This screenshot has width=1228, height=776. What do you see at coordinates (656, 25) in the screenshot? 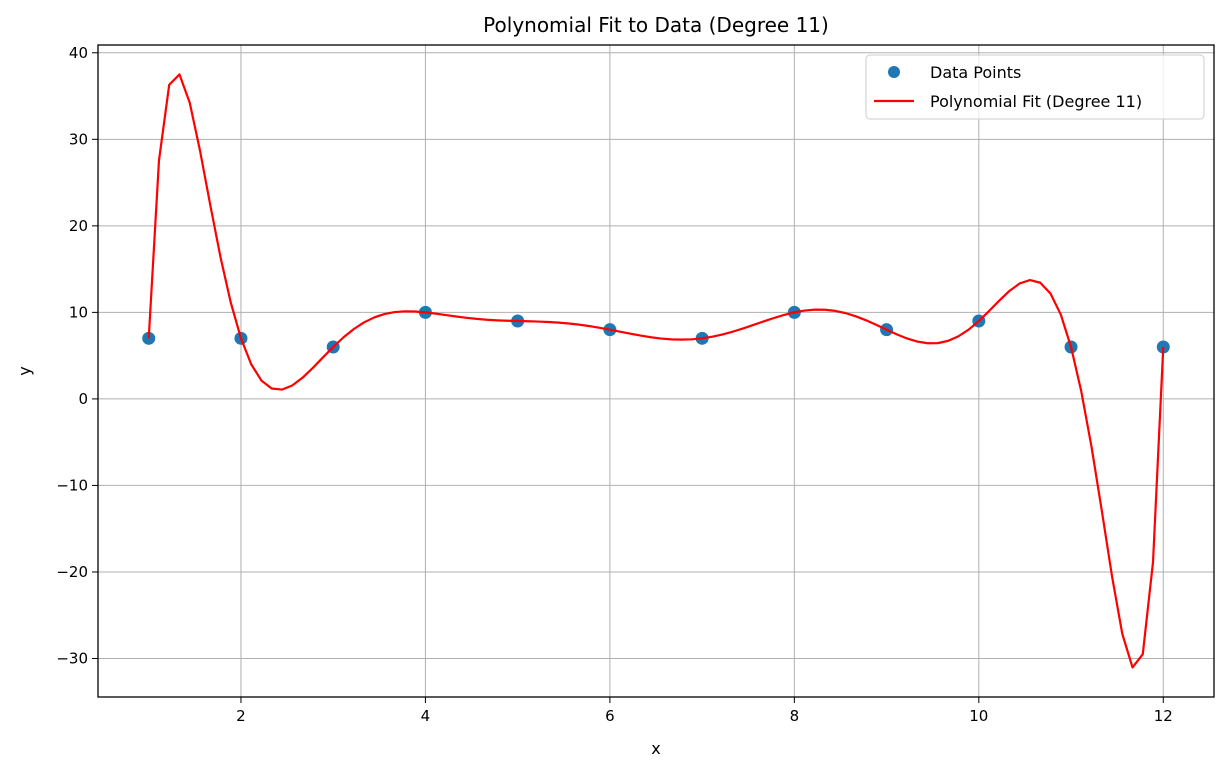
I see `chart-title: Polynomial Fit to Data (Degree 11)` at bounding box center [656, 25].